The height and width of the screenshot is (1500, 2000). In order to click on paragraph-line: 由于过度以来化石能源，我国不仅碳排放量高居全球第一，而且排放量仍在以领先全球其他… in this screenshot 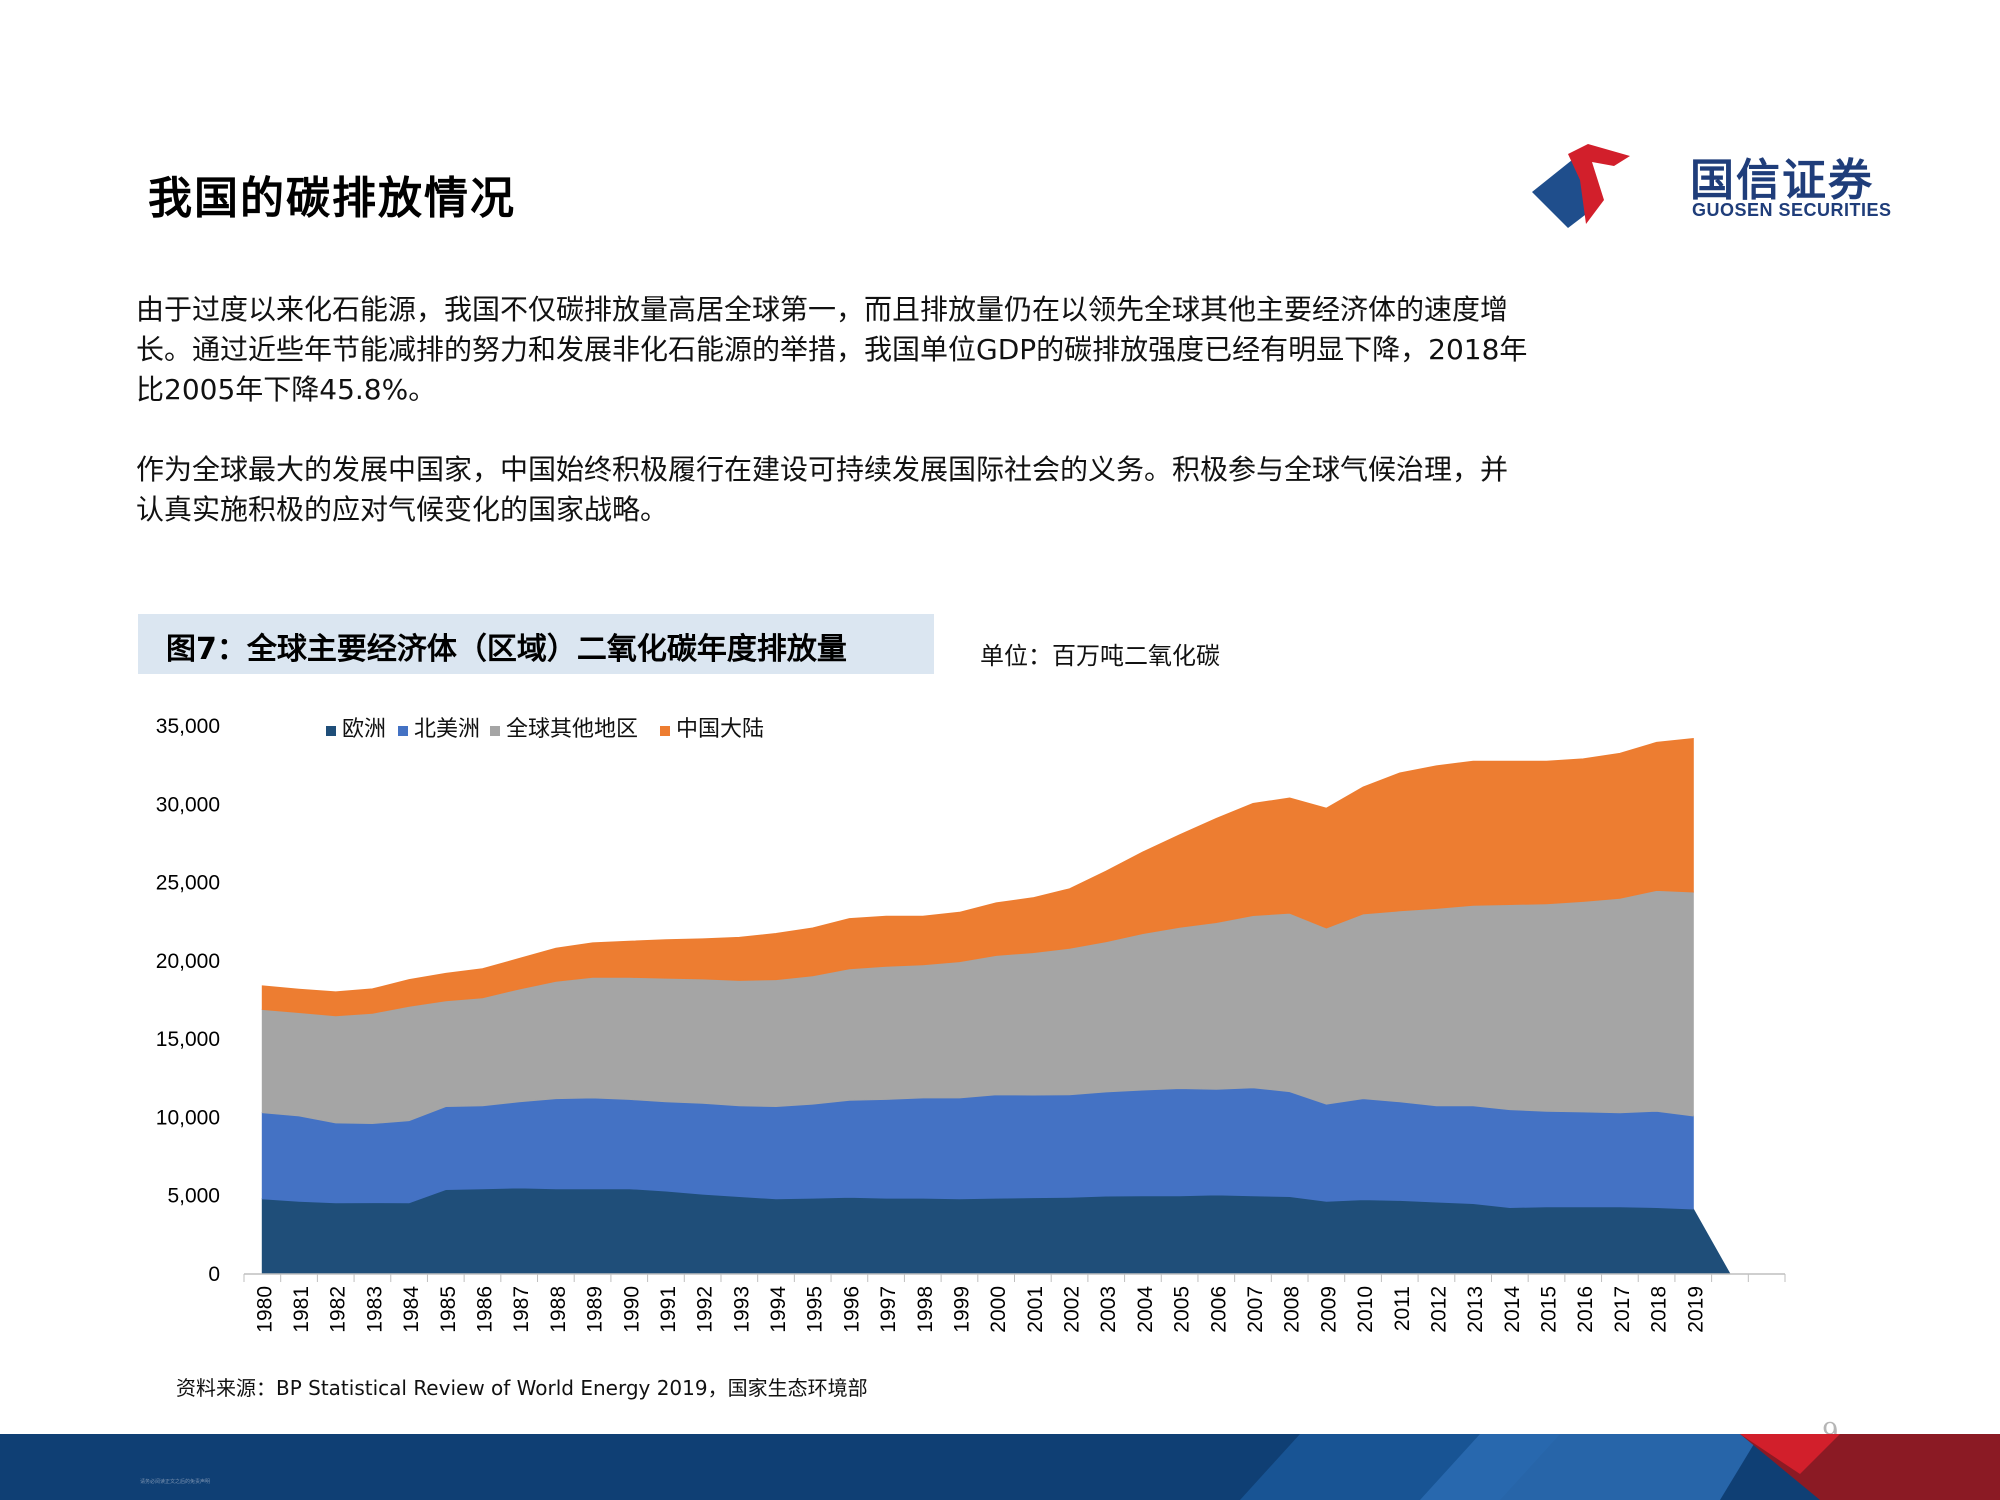, I will do `click(822, 309)`.